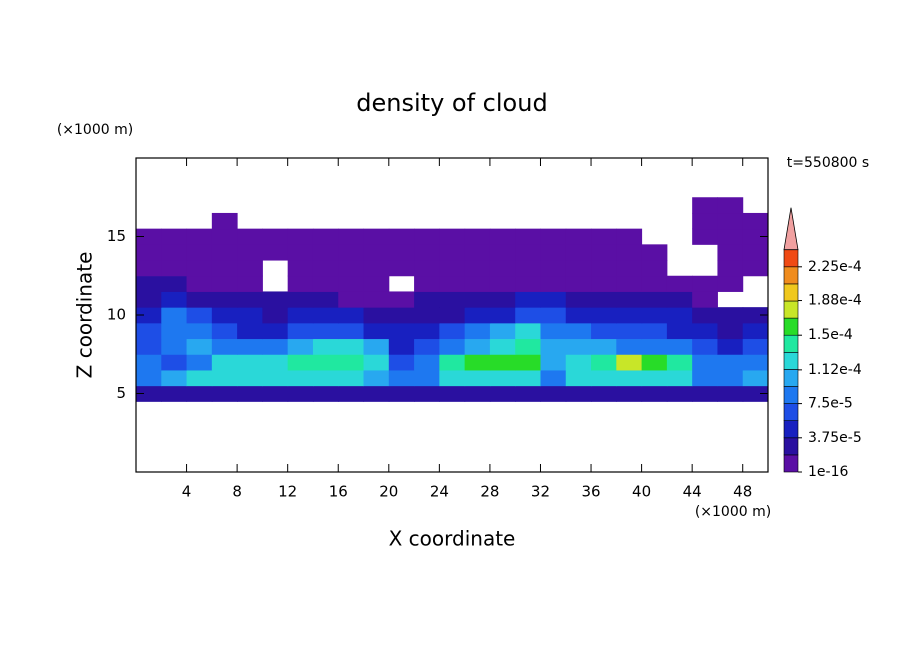 This screenshot has width=904, height=658. Describe the element at coordinates (452, 539) in the screenshot. I see `x-axis-label: X coordinate` at that location.